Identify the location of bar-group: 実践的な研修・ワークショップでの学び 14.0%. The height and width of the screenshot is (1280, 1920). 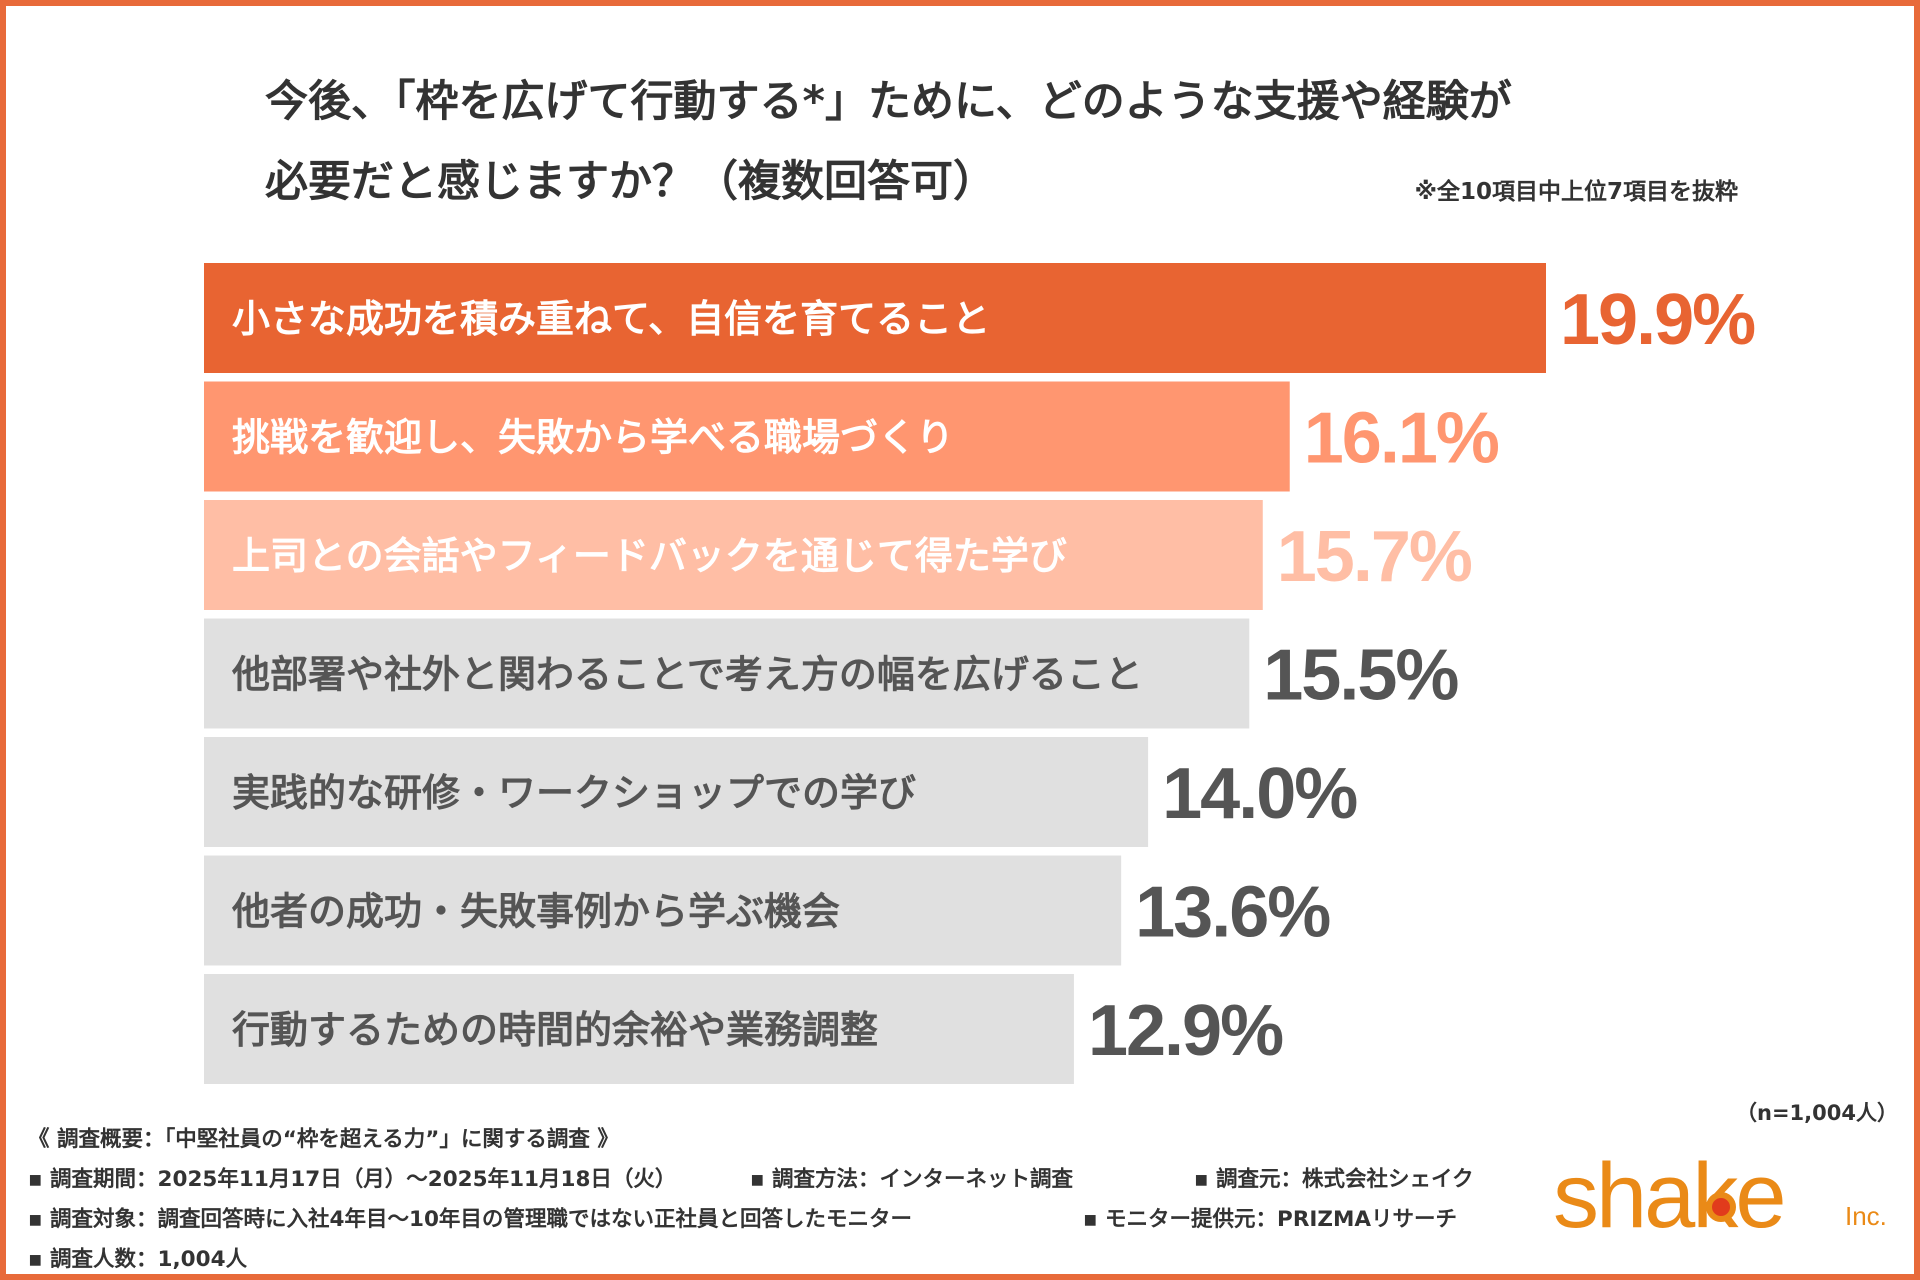
(781, 792).